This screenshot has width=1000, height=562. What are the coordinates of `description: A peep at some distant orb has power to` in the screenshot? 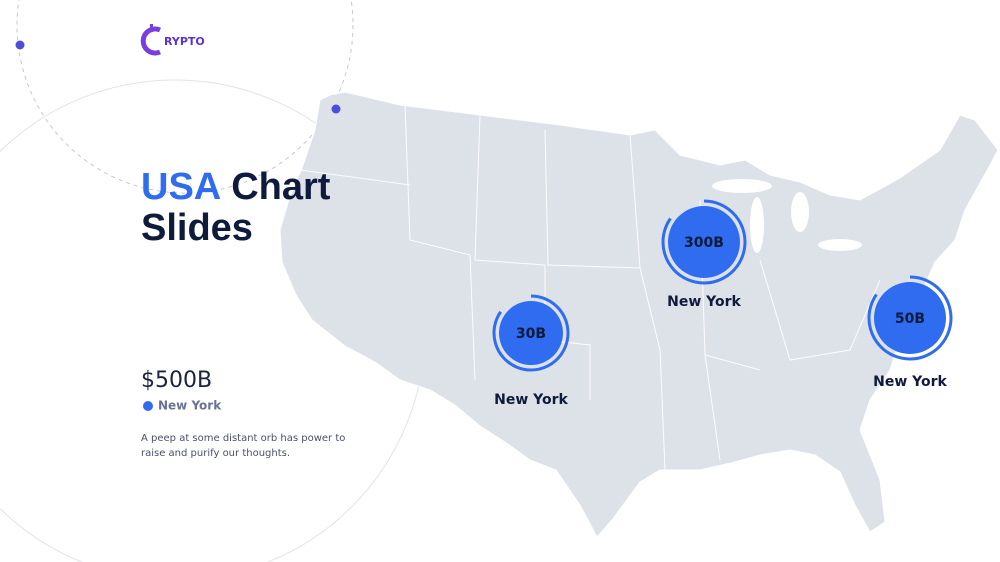 It's located at (243, 438).